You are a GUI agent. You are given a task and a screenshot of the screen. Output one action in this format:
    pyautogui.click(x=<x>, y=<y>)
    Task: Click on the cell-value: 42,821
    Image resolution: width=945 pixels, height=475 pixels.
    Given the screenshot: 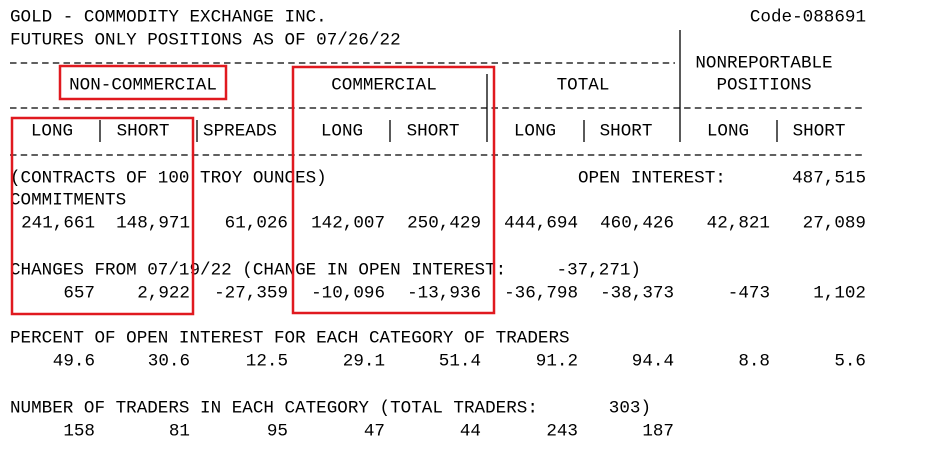 What is the action you would take?
    pyautogui.click(x=738, y=224)
    